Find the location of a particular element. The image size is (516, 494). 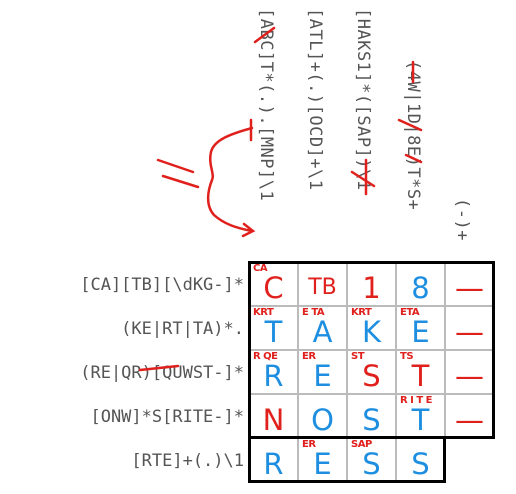

cell-letter: O is located at coordinates (322, 420).